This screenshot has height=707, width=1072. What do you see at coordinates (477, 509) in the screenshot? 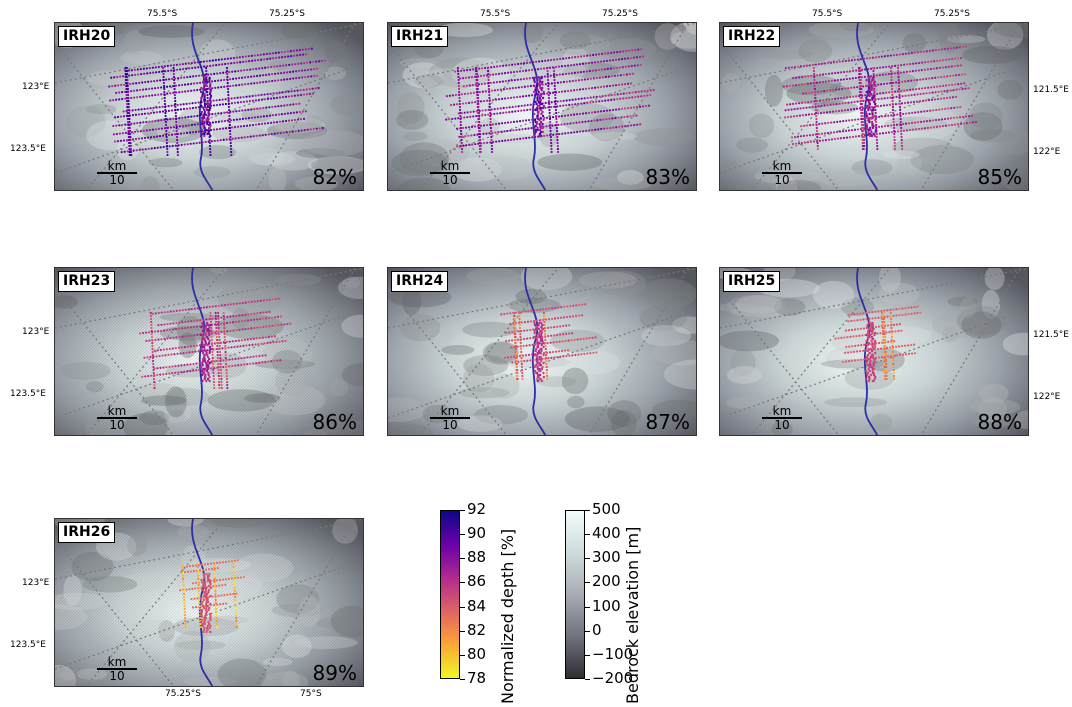
I see `colorbar-tick-label: 92` at bounding box center [477, 509].